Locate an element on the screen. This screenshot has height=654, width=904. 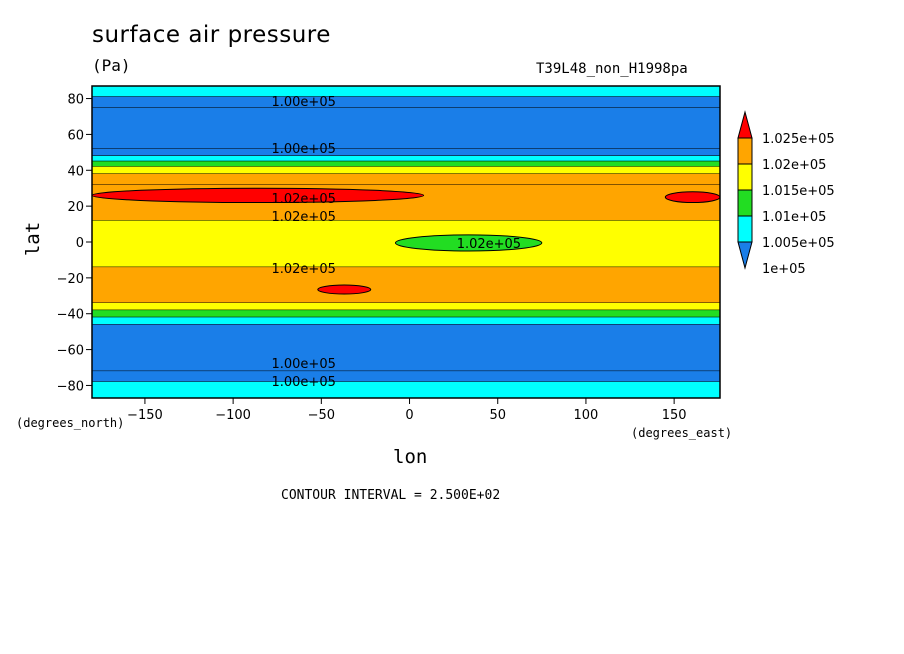
legend-label: 1e+05 is located at coordinates (784, 269).